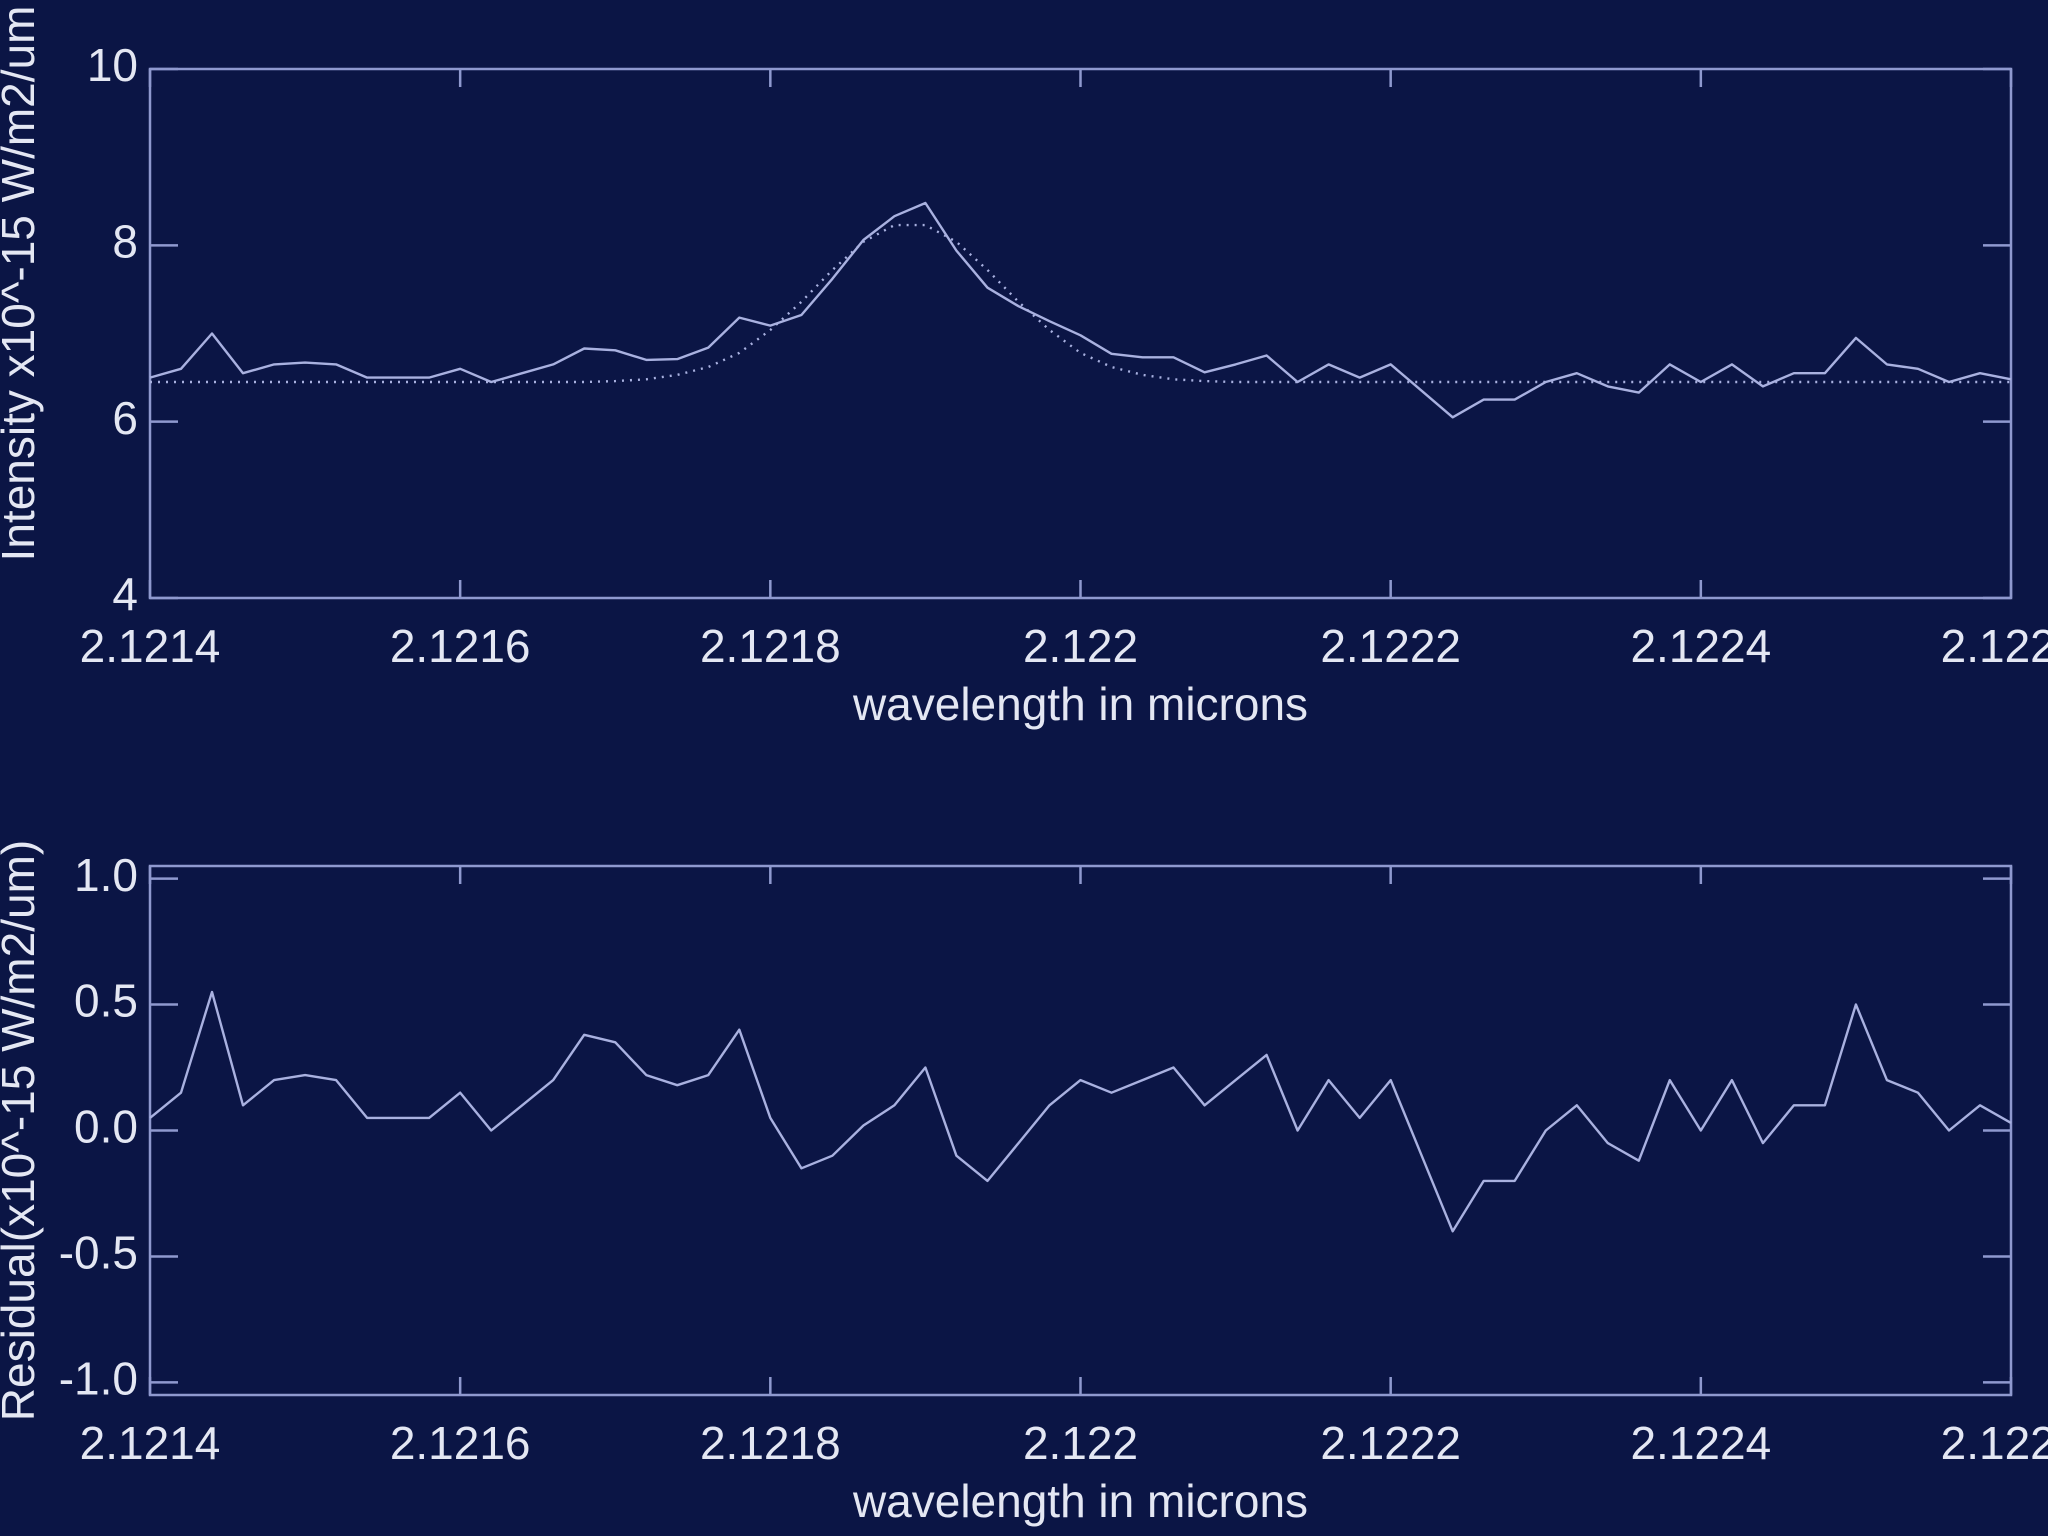 This screenshot has height=1536, width=2048. I want to click on y-tick-label: 6, so click(125, 418).